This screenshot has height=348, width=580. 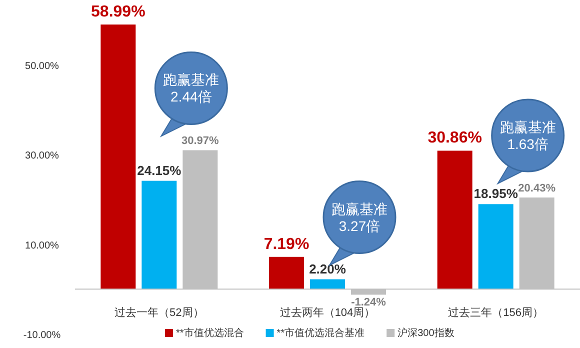 I want to click on data-label: 30.86%, so click(x=455, y=138).